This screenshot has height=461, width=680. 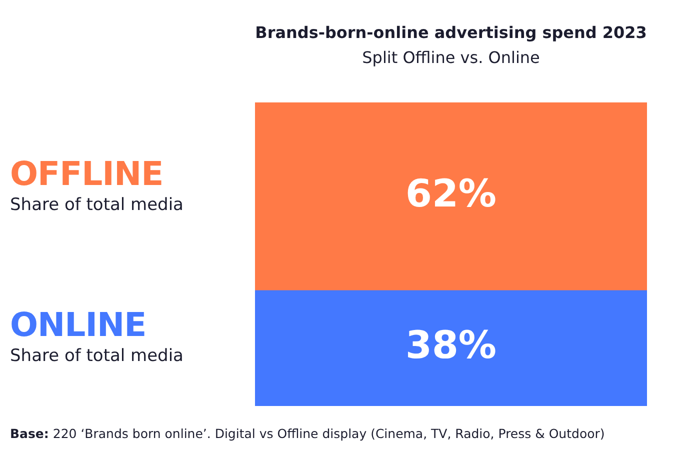 I want to click on chart-subtitle: Split Offline vs. Online, so click(x=451, y=57).